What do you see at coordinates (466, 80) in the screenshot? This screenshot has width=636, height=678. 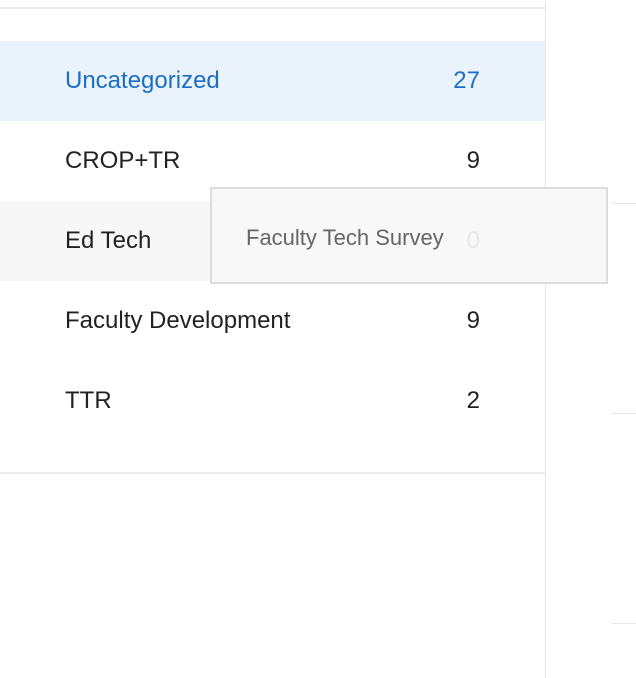 I see `folder-count: 27` at bounding box center [466, 80].